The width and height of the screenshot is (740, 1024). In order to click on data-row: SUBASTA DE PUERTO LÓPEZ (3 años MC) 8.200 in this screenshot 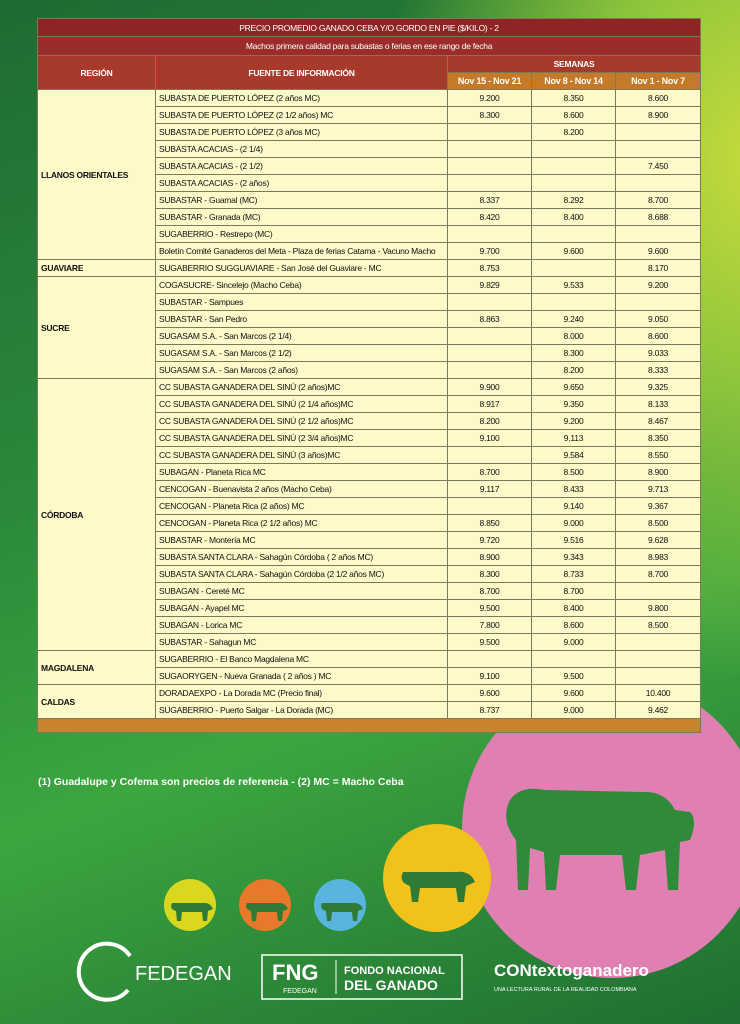, I will do `click(370, 132)`.